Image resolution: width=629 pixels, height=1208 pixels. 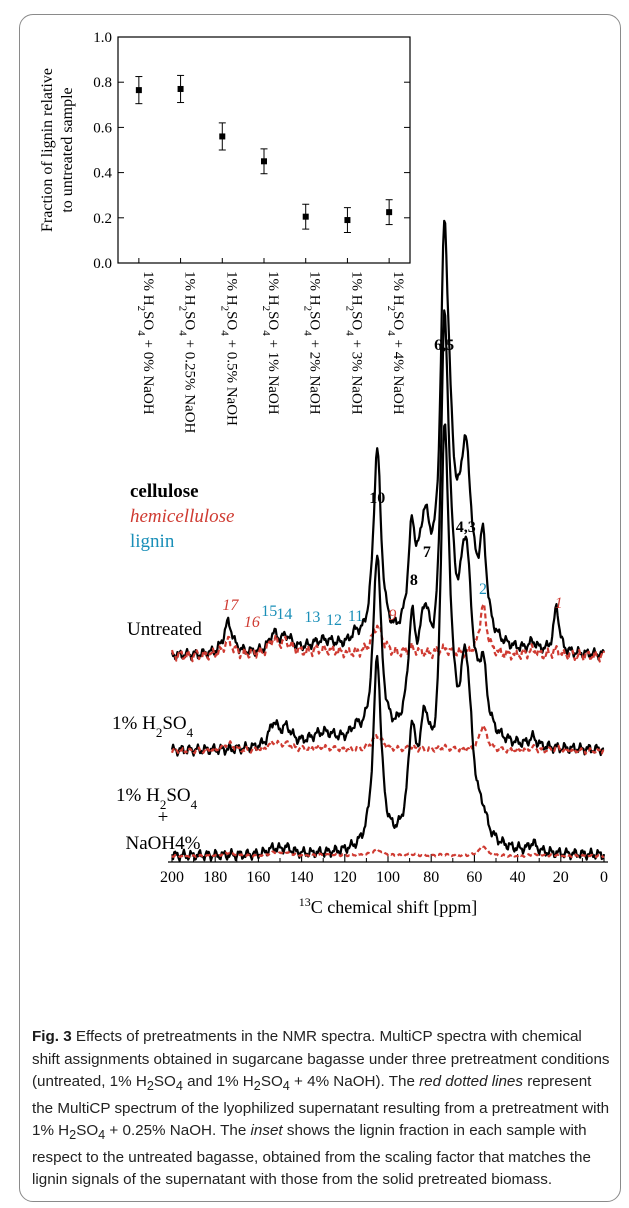 I want to click on nmr-x-tick-label: 120, so click(x=345, y=877).